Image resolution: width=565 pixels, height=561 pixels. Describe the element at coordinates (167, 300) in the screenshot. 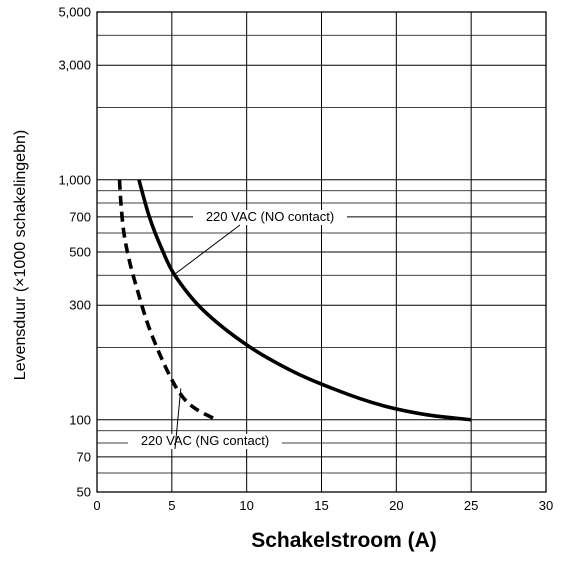

I see `series-line-220-vac-ng-contact` at that location.